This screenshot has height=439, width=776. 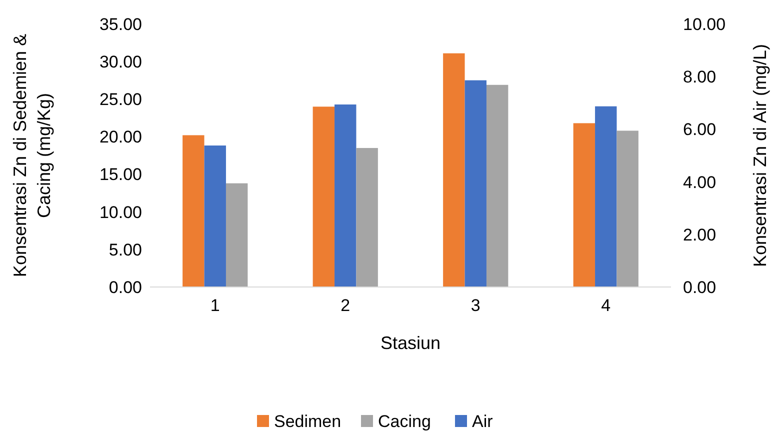 What do you see at coordinates (125, 250) in the screenshot?
I see `y-tick-label: 5.00` at bounding box center [125, 250].